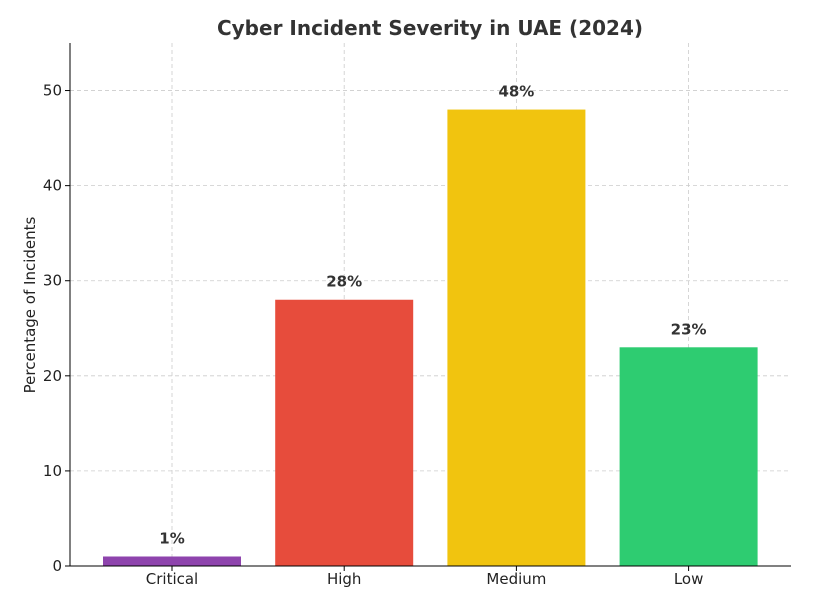  What do you see at coordinates (430, 28) in the screenshot?
I see `chart-title: Cyber Incident Severity in UAE (2024)` at bounding box center [430, 28].